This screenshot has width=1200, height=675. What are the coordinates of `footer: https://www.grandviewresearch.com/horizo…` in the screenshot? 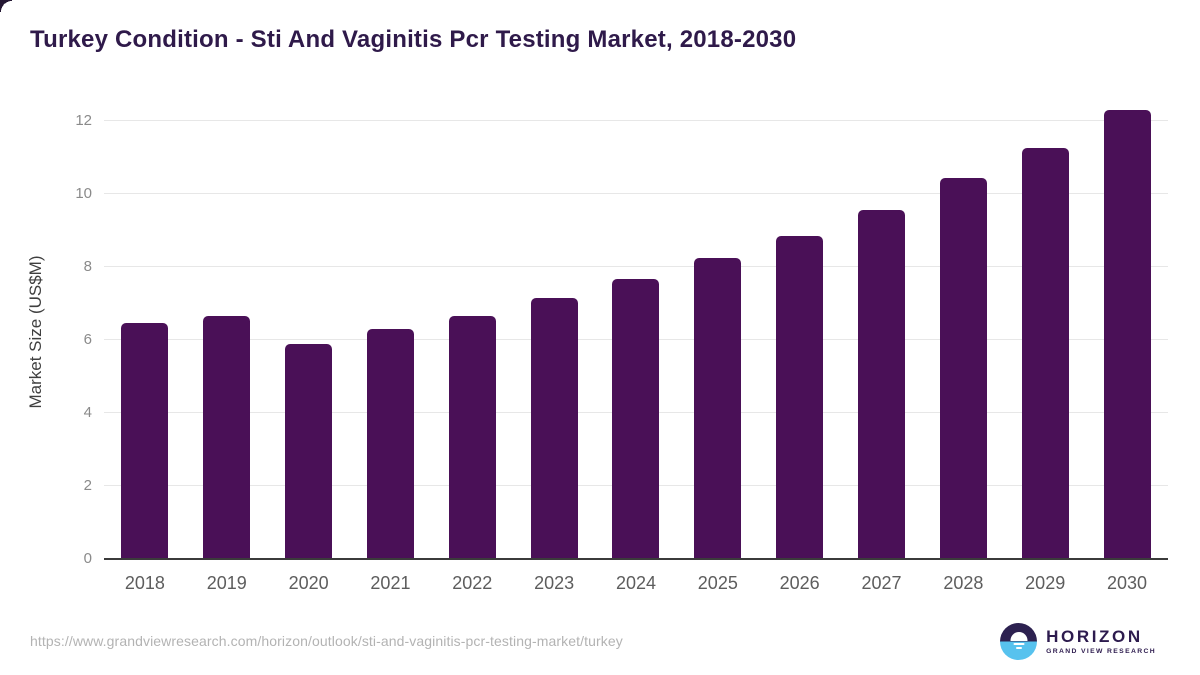 It's located at (593, 641).